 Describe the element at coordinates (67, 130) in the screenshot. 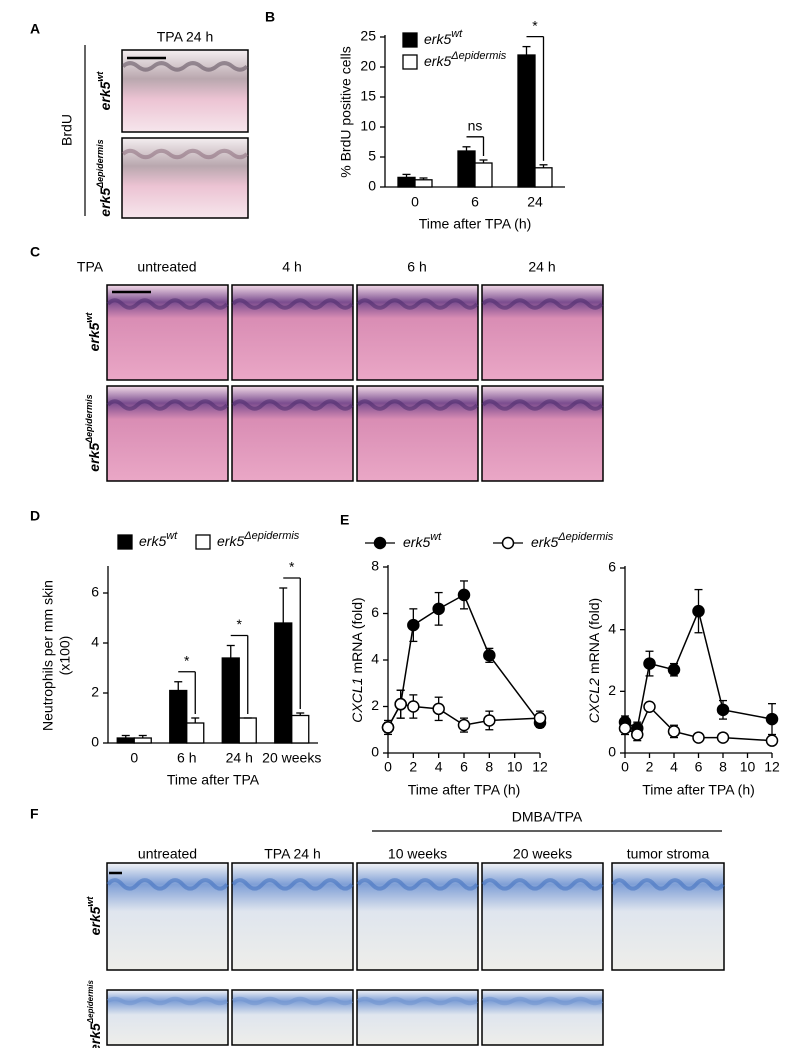

I see `stain-label: BrdU` at that location.